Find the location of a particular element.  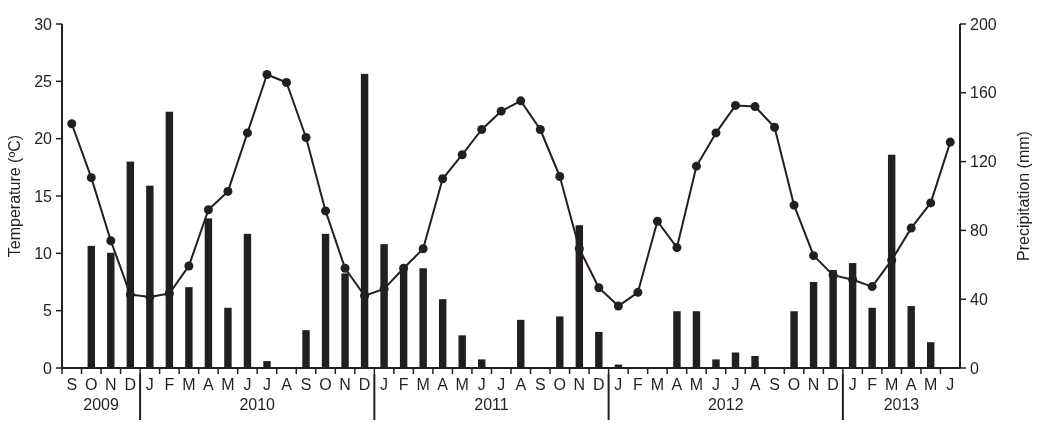

y2-tick-label: 120 is located at coordinates (983, 162).